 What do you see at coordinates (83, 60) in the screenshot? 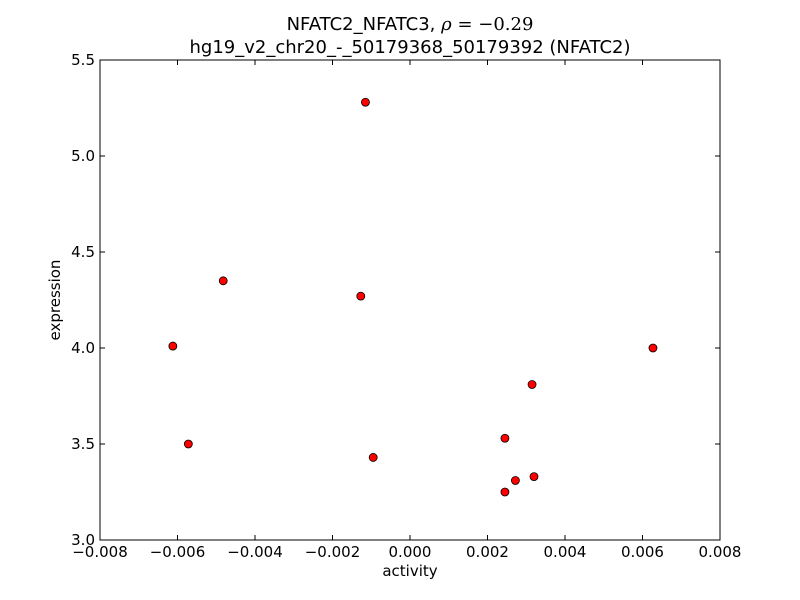
I see `y-tick-label: 5.5` at bounding box center [83, 60].